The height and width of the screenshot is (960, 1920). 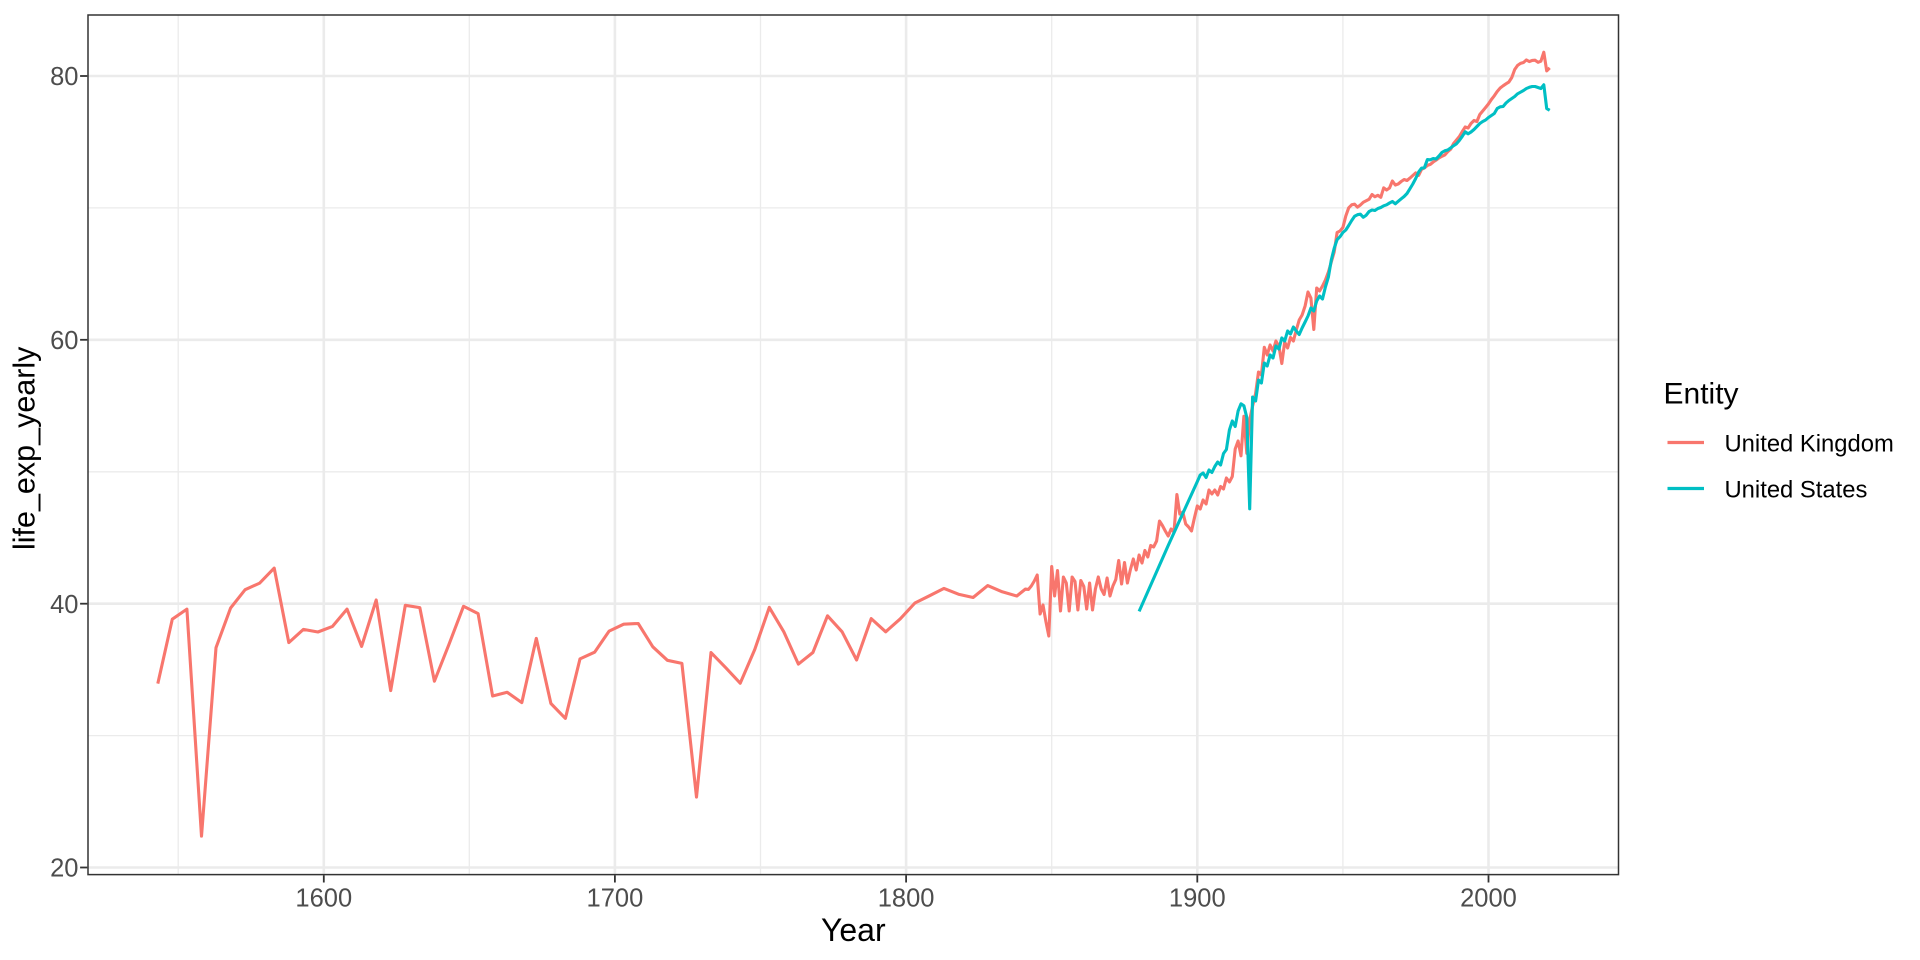 I want to click on svg-text: 1600, so click(x=323, y=899).